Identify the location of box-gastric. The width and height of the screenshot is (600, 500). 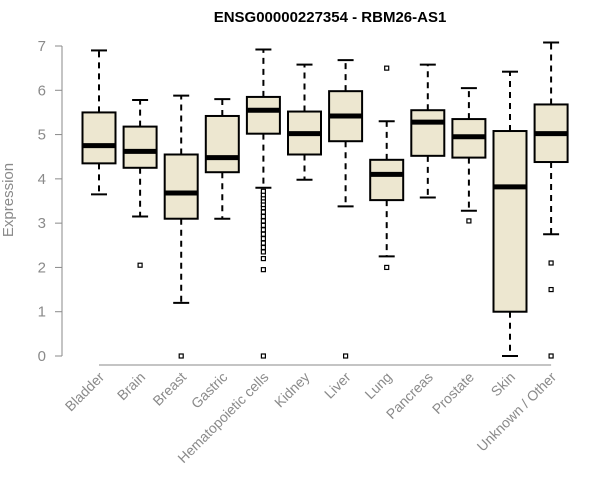
(222, 159).